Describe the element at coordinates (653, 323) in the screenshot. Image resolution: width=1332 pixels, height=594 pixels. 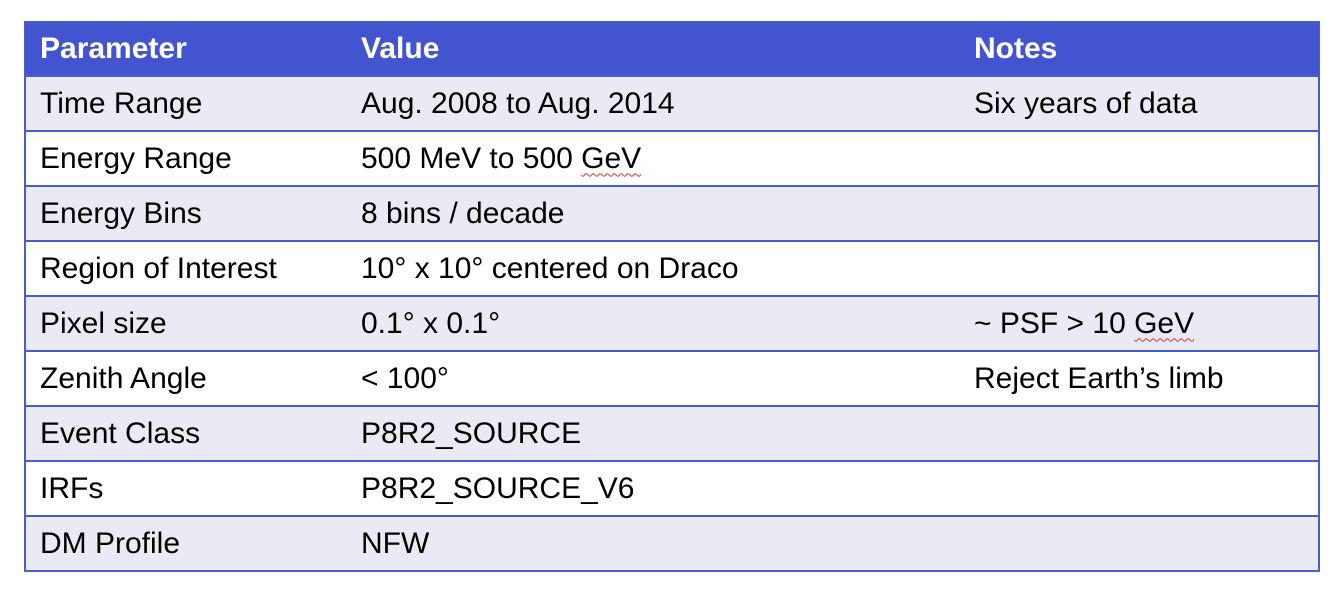
I see `cell-value: 0.1° x 0.1°` at that location.